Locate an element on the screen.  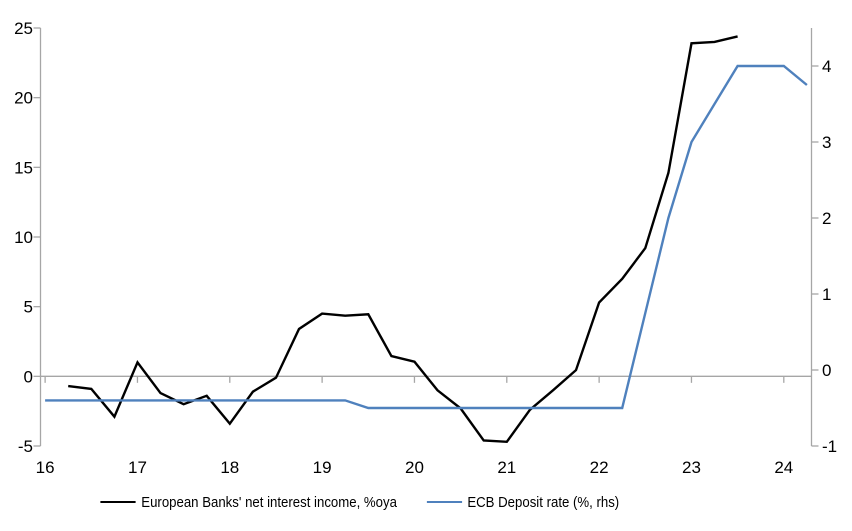
left-axis-tick-label: 5 is located at coordinates (28, 307).